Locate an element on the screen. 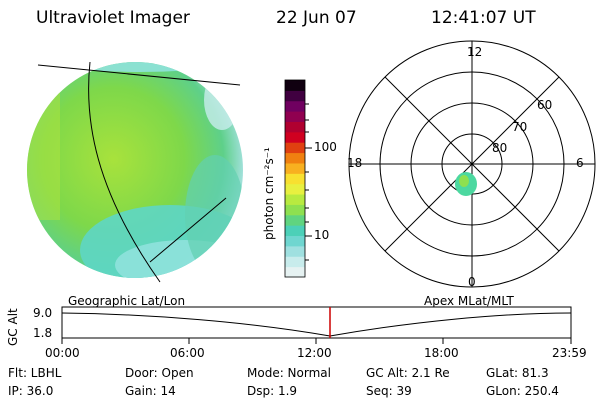 This screenshot has width=600, height=400. geographic-caption: Geographic Lat/Lon is located at coordinates (127, 301).